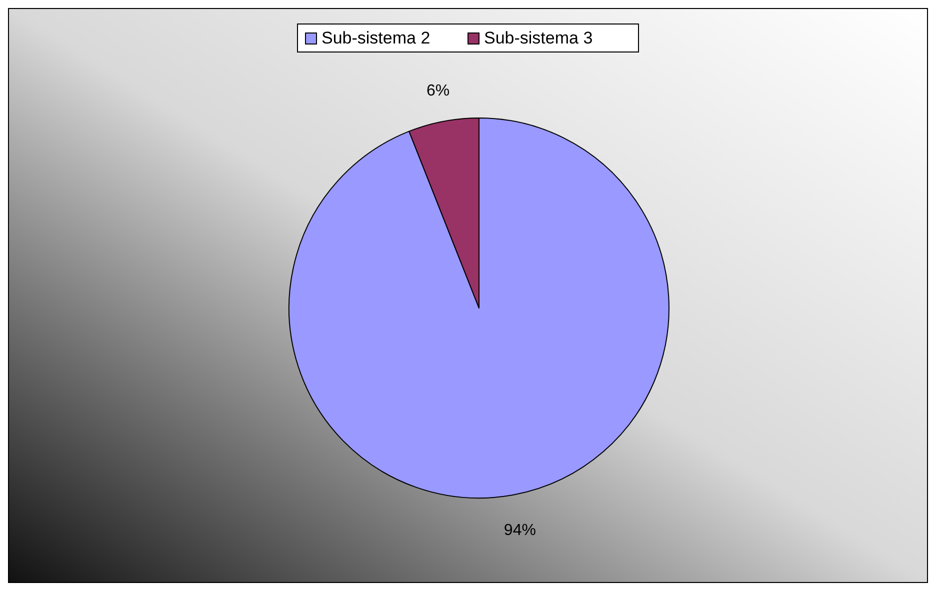 This screenshot has height=591, width=936. What do you see at coordinates (538, 38) in the screenshot?
I see `legend-label: Sub-sistema 3` at bounding box center [538, 38].